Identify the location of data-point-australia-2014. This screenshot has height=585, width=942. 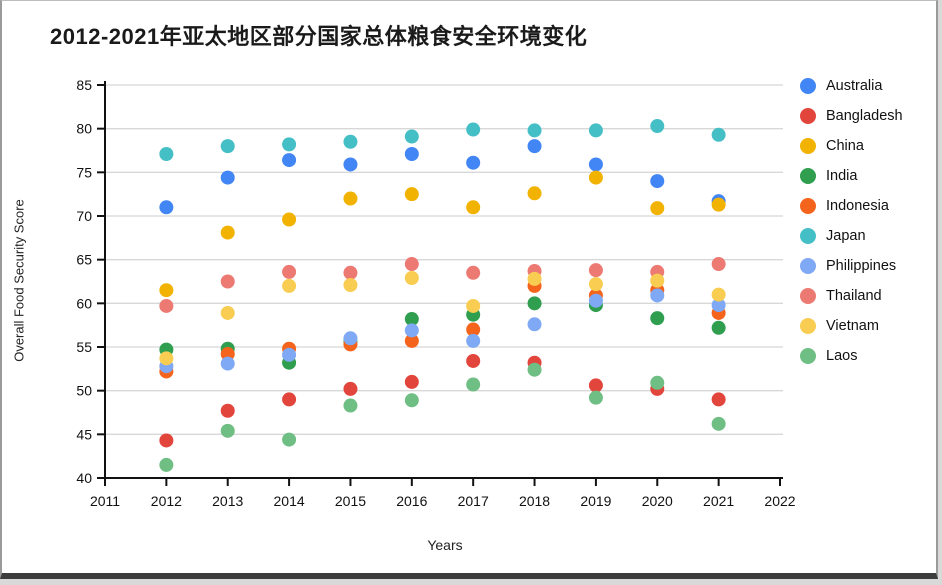
(289, 160).